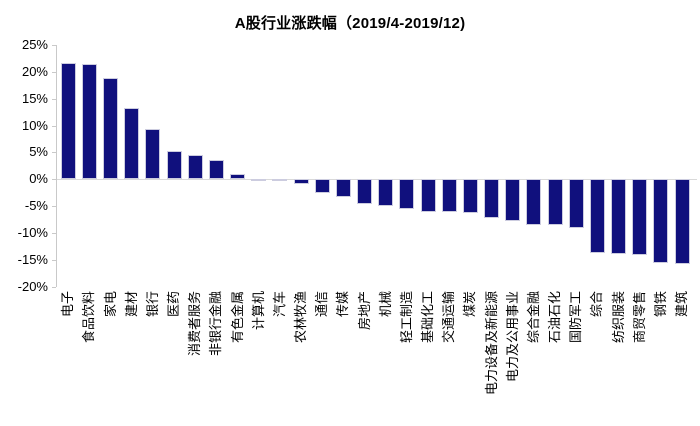  I want to click on x-axis-label: 食品饮料, so click(89, 317).